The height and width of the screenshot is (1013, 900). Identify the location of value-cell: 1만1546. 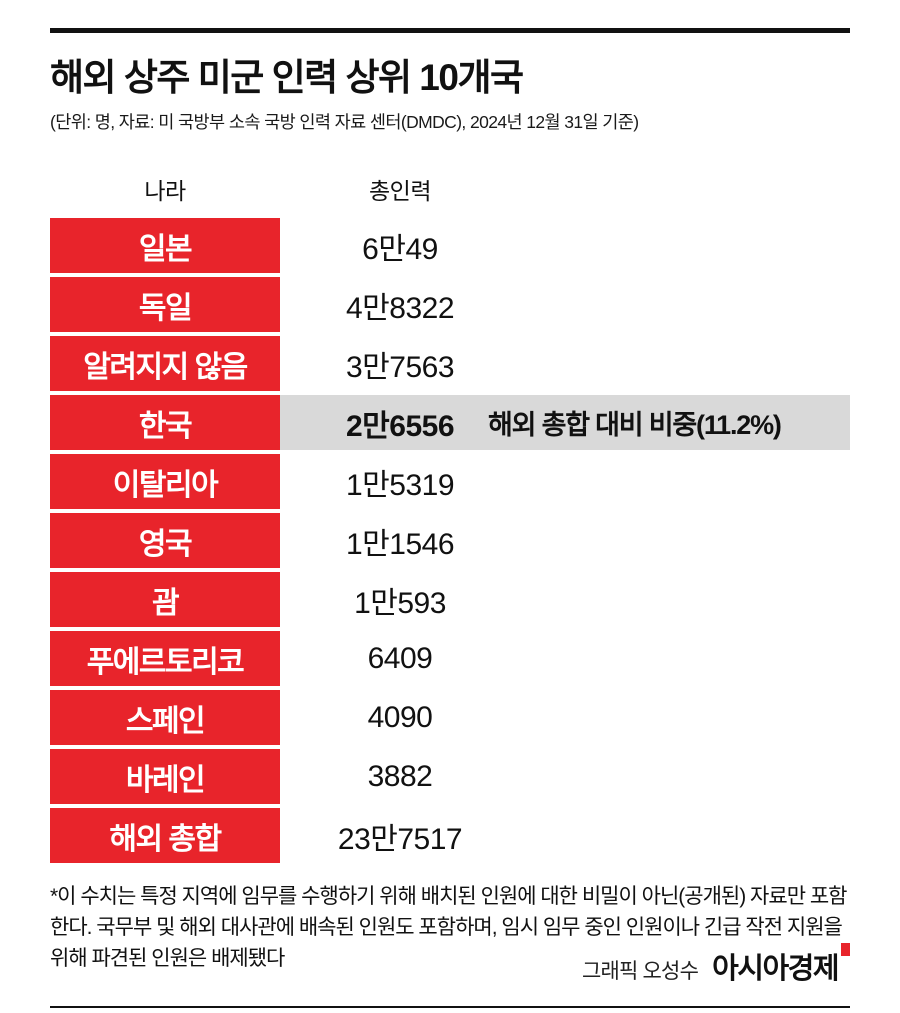
(400, 544).